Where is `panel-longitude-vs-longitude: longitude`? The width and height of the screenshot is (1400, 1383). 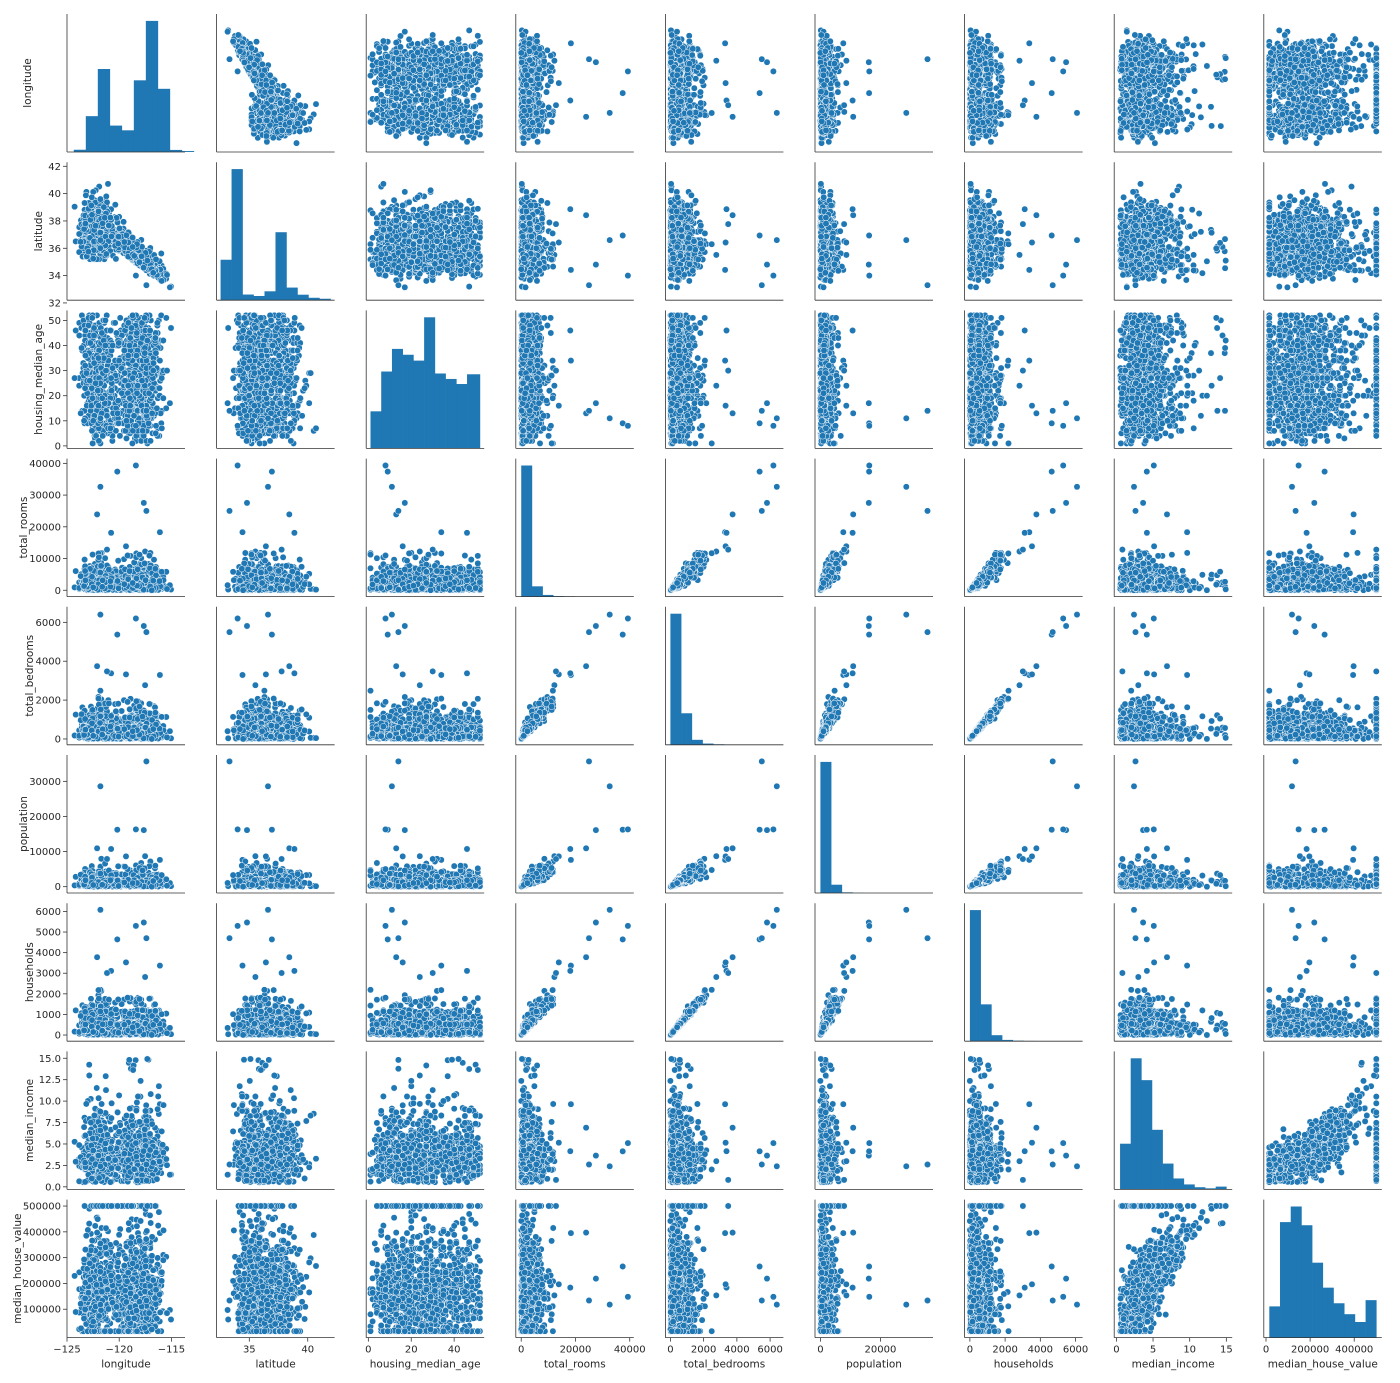 panel-longitude-vs-longitude: longitude is located at coordinates (108, 83).